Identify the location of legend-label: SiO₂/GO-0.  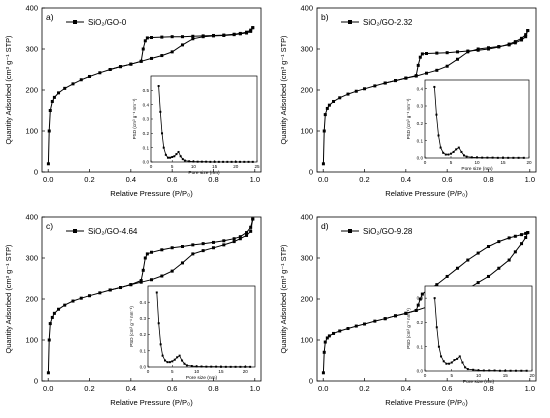
(107, 22).